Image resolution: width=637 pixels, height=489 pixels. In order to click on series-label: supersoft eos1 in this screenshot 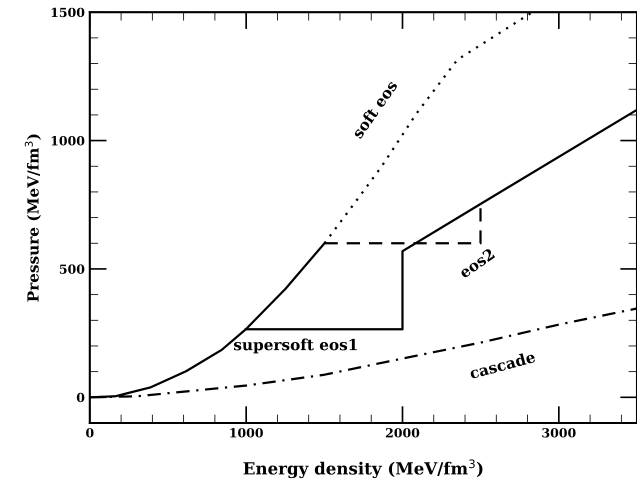, I will do `click(295, 346)`.